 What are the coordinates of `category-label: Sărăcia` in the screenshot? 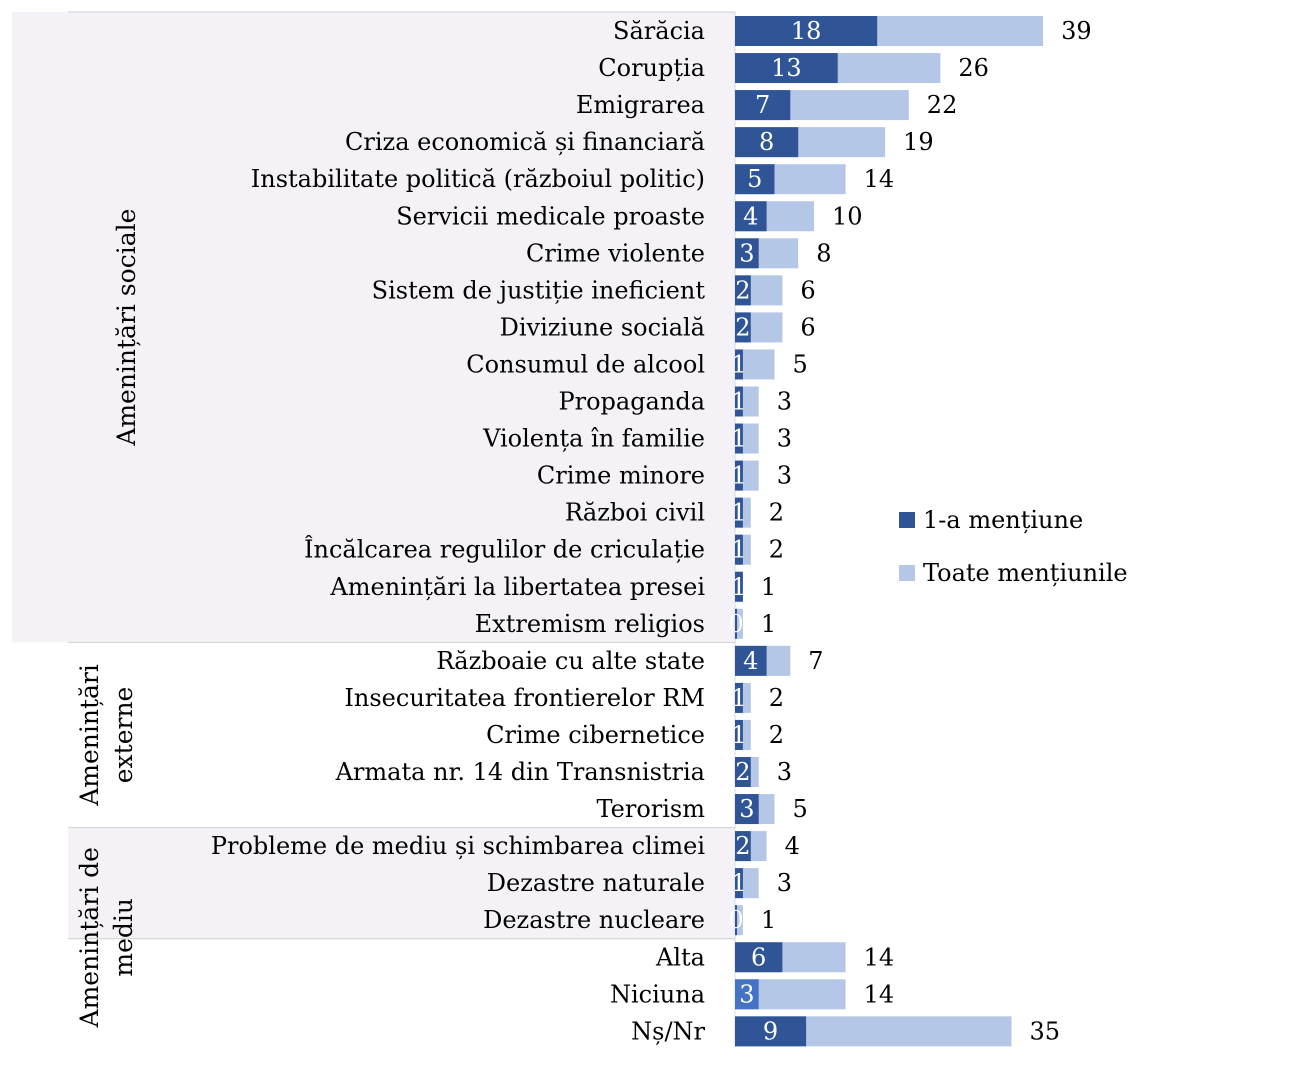 It's located at (659, 31).